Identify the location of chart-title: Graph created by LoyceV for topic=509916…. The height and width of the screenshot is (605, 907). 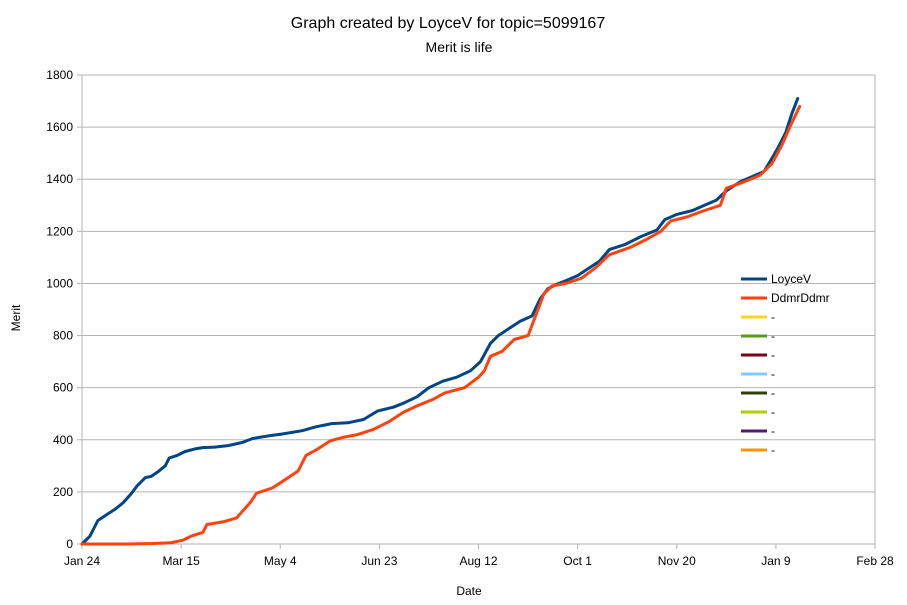
(448, 23).